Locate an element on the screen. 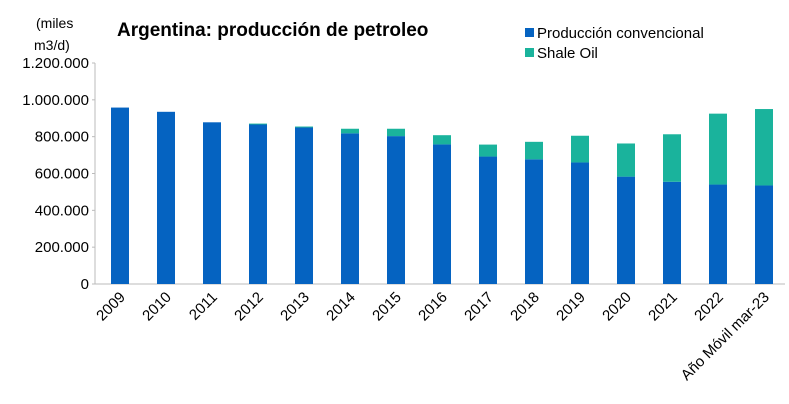  x-tick-label: 2019 is located at coordinates (571, 307).